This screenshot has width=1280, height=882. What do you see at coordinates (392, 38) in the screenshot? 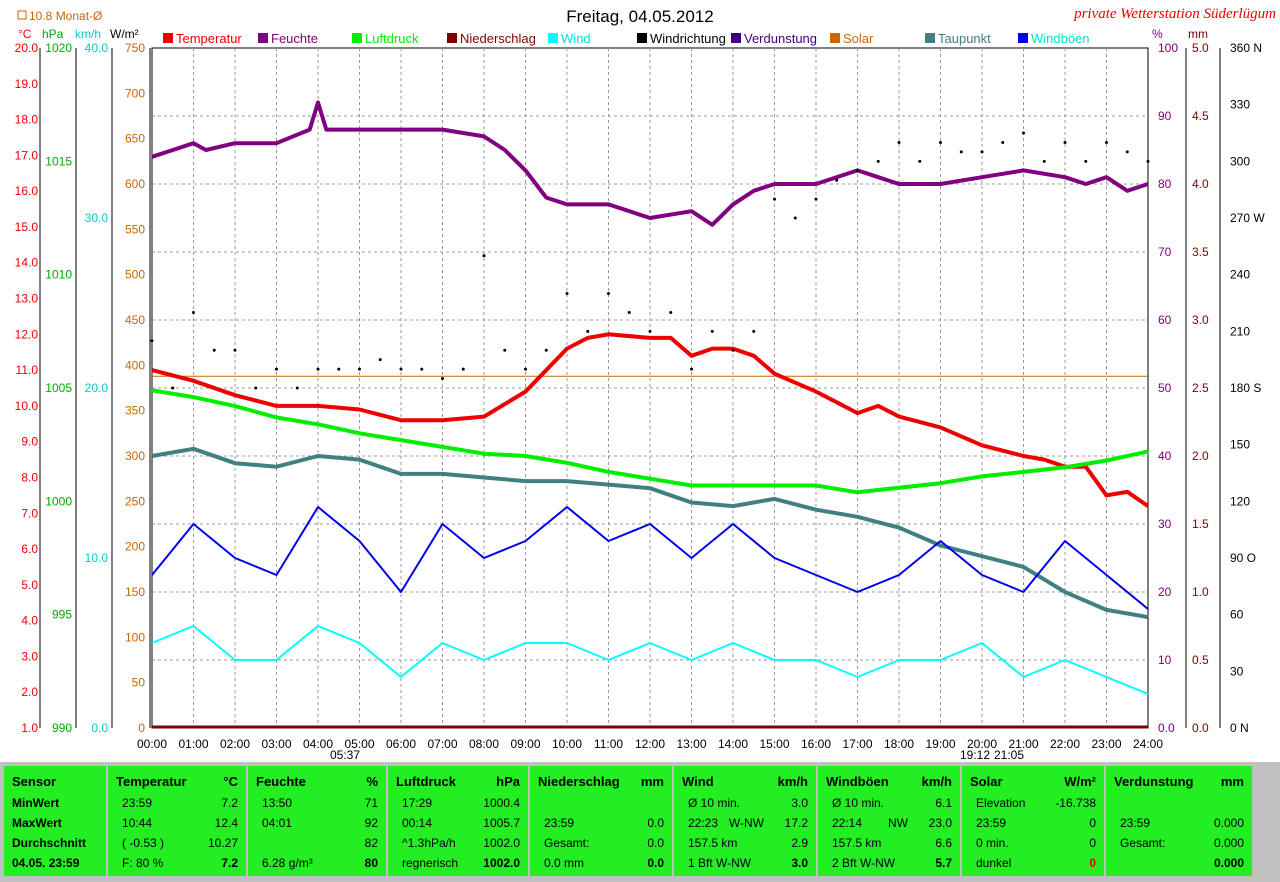
I see `legend-label: Luftdruck` at bounding box center [392, 38].